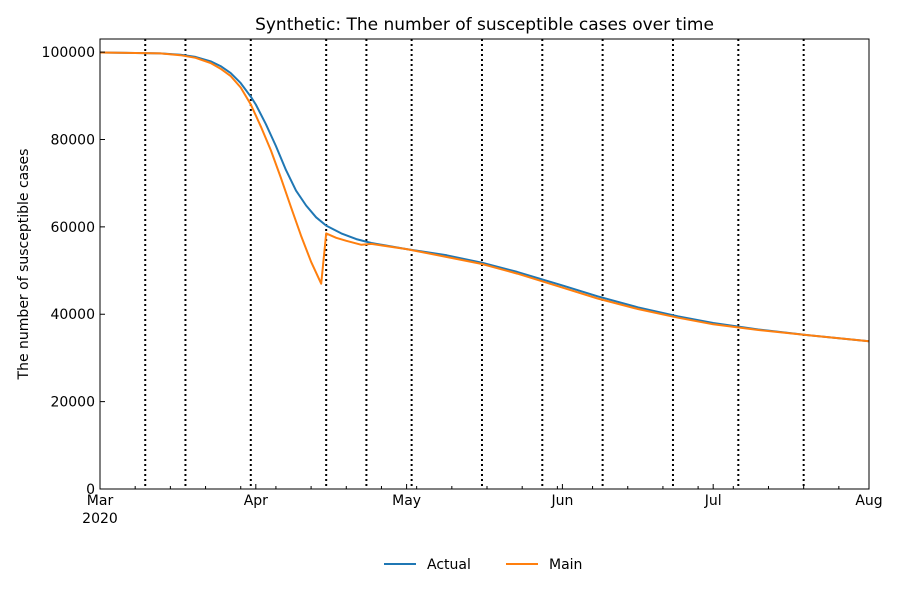 Image resolution: width=900 pixels, height=600 pixels. Describe the element at coordinates (256, 501) in the screenshot. I see `x-tick-label-1: Apr` at that location.